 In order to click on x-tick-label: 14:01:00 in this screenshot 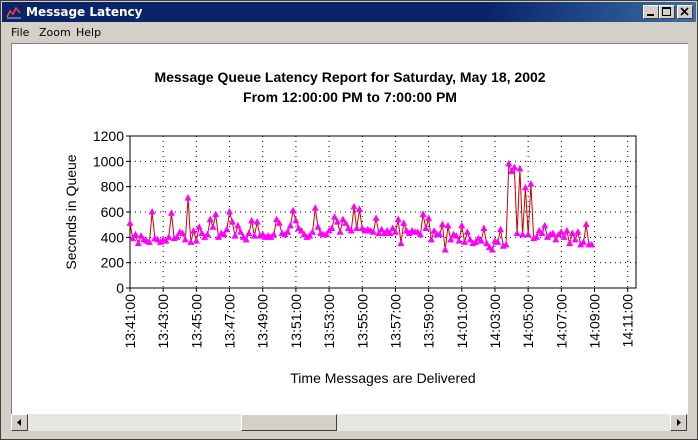, I will do `click(462, 321)`.